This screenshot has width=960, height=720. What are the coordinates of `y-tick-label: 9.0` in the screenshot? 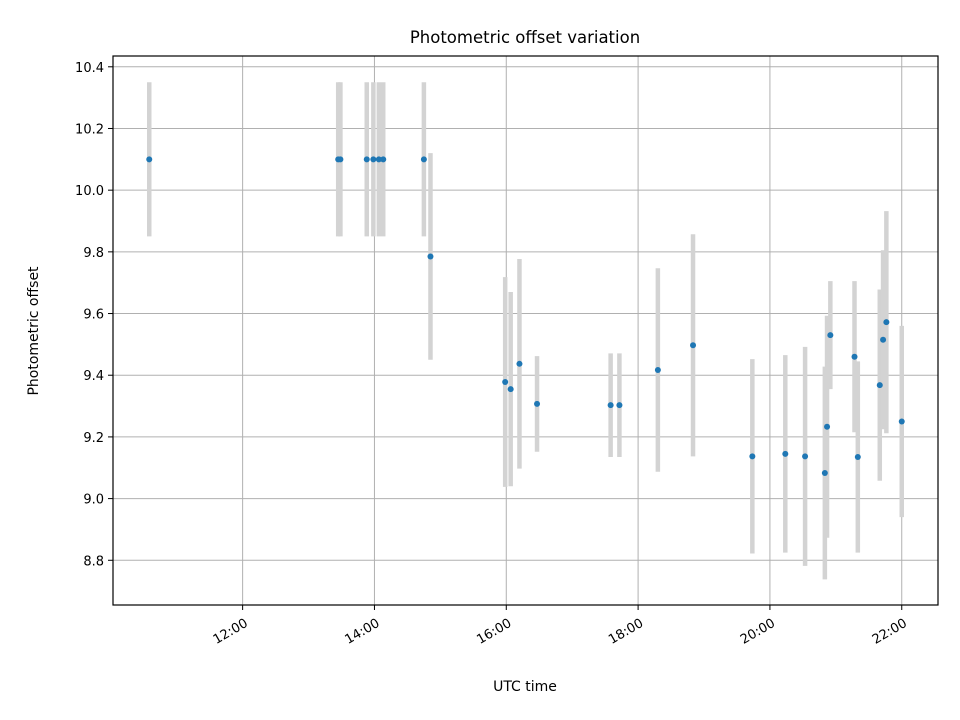 It's located at (93, 500).